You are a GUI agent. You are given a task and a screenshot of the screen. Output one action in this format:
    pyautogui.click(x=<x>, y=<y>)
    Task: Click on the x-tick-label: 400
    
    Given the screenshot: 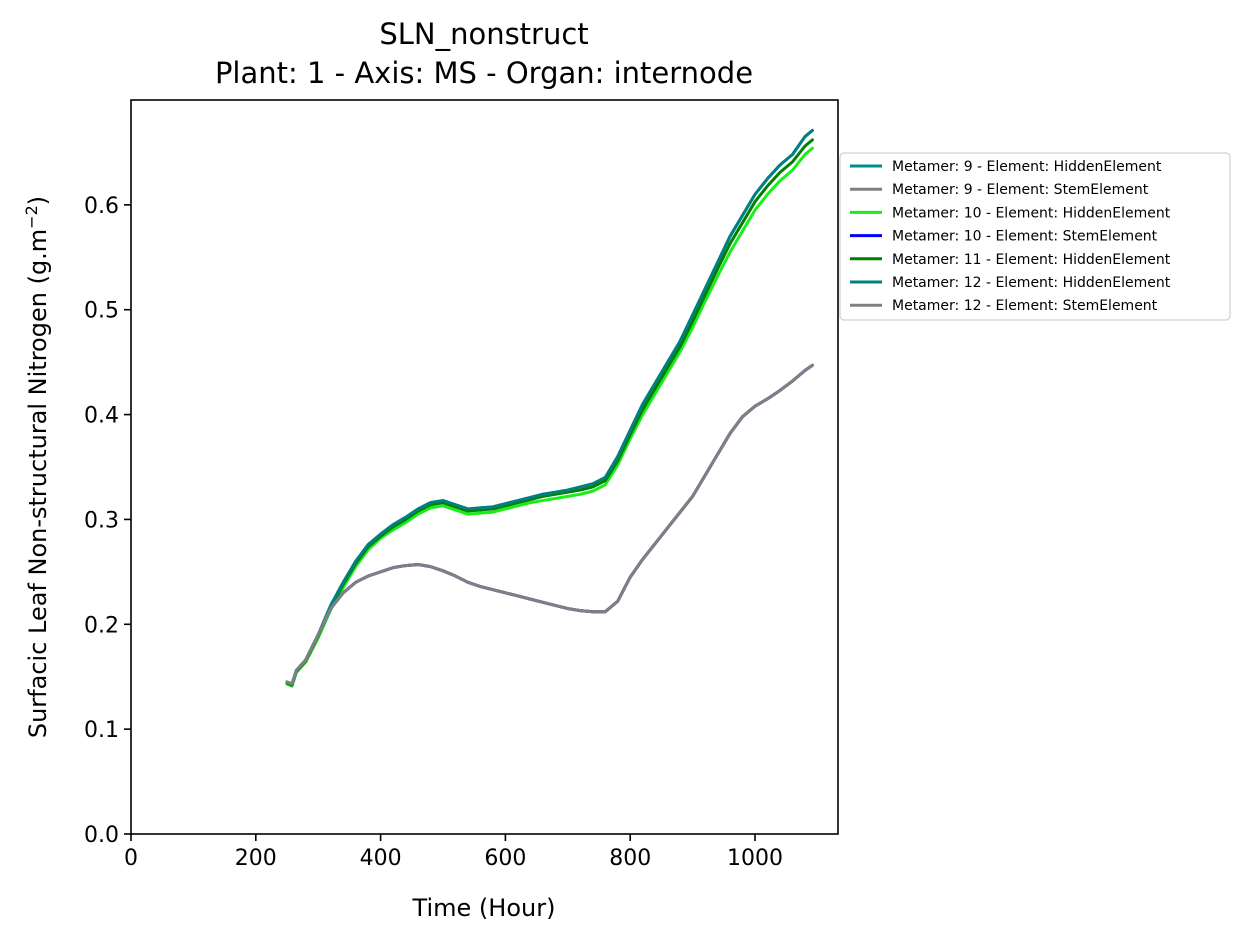 What is the action you would take?
    pyautogui.click(x=381, y=858)
    